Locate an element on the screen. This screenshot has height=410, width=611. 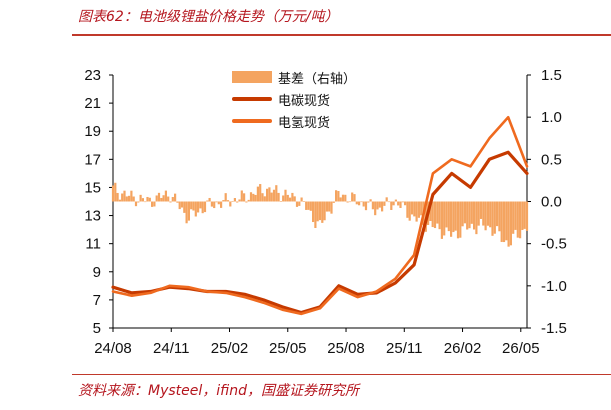
legend: 基差（右轴） 电碳现货 电氢现货 is located at coordinates (294, 99).